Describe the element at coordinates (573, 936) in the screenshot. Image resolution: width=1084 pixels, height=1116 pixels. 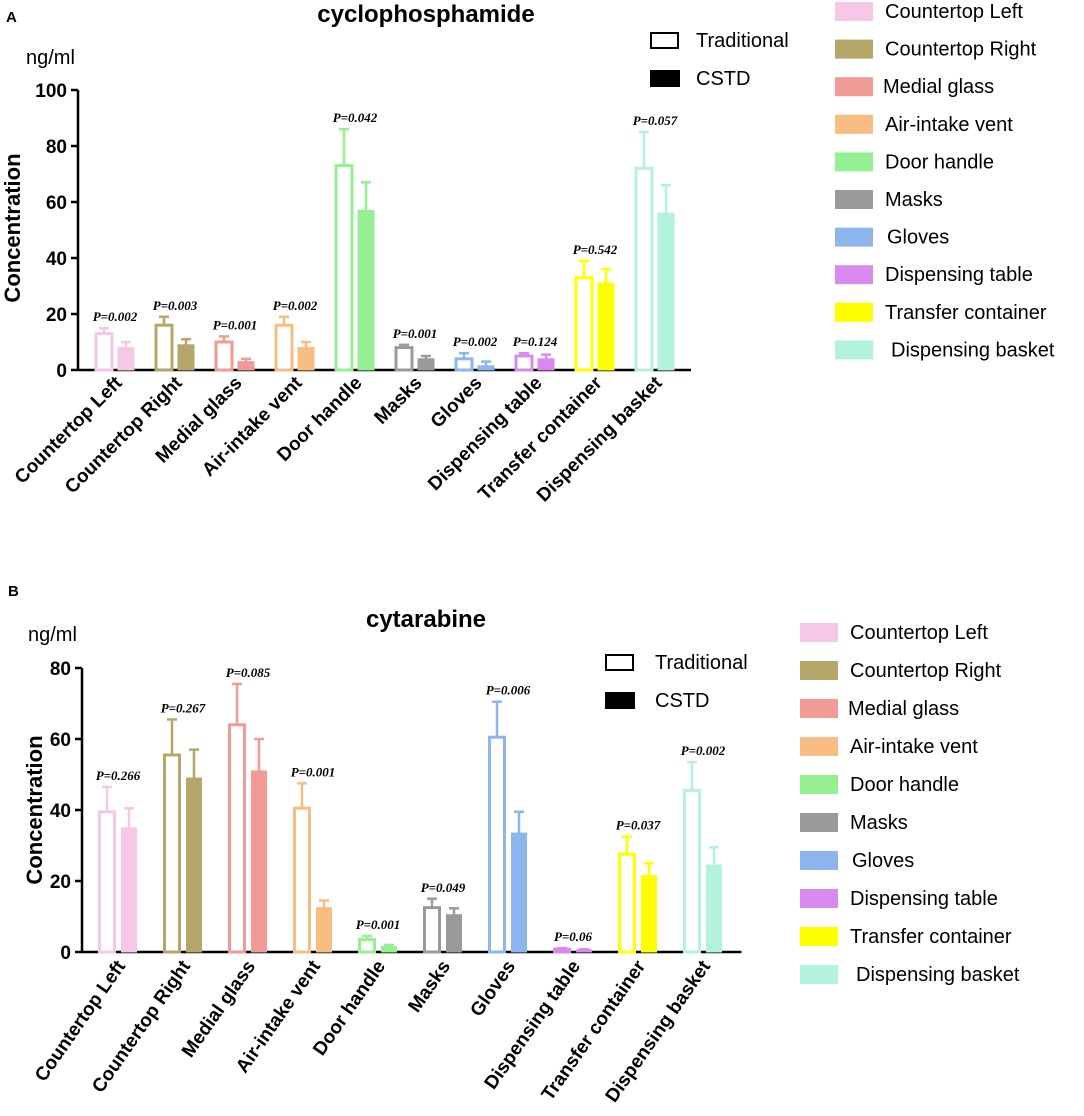
I see `p-value-label: P=0.06` at that location.